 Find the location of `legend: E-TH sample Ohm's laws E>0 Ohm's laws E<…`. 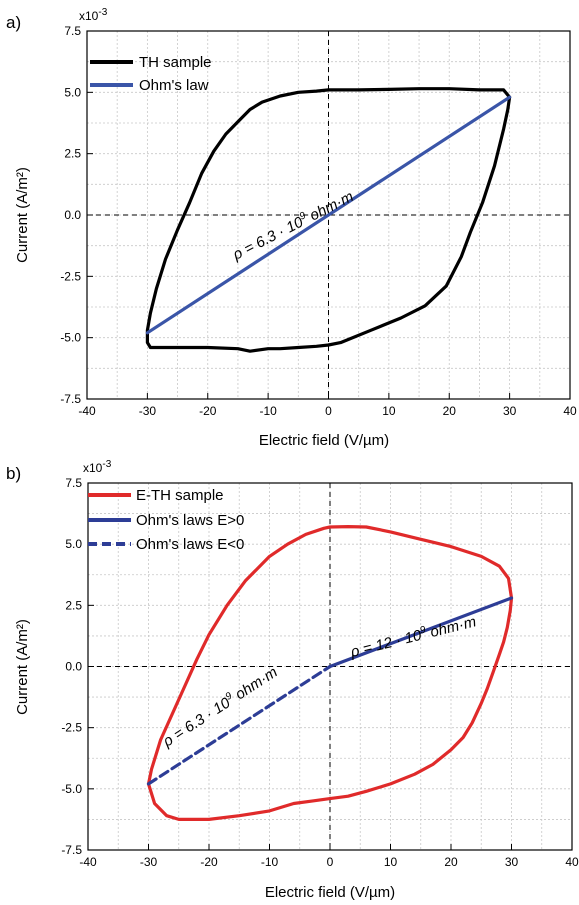

legend: E-TH sample Ohm's laws E>0 Ohm's laws E<… is located at coordinates (166, 520).